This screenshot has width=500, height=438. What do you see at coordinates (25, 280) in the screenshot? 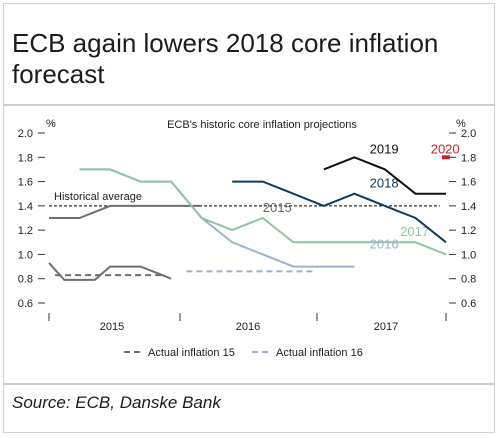
I see `y-tick-label-left: 0.8` at bounding box center [25, 280].